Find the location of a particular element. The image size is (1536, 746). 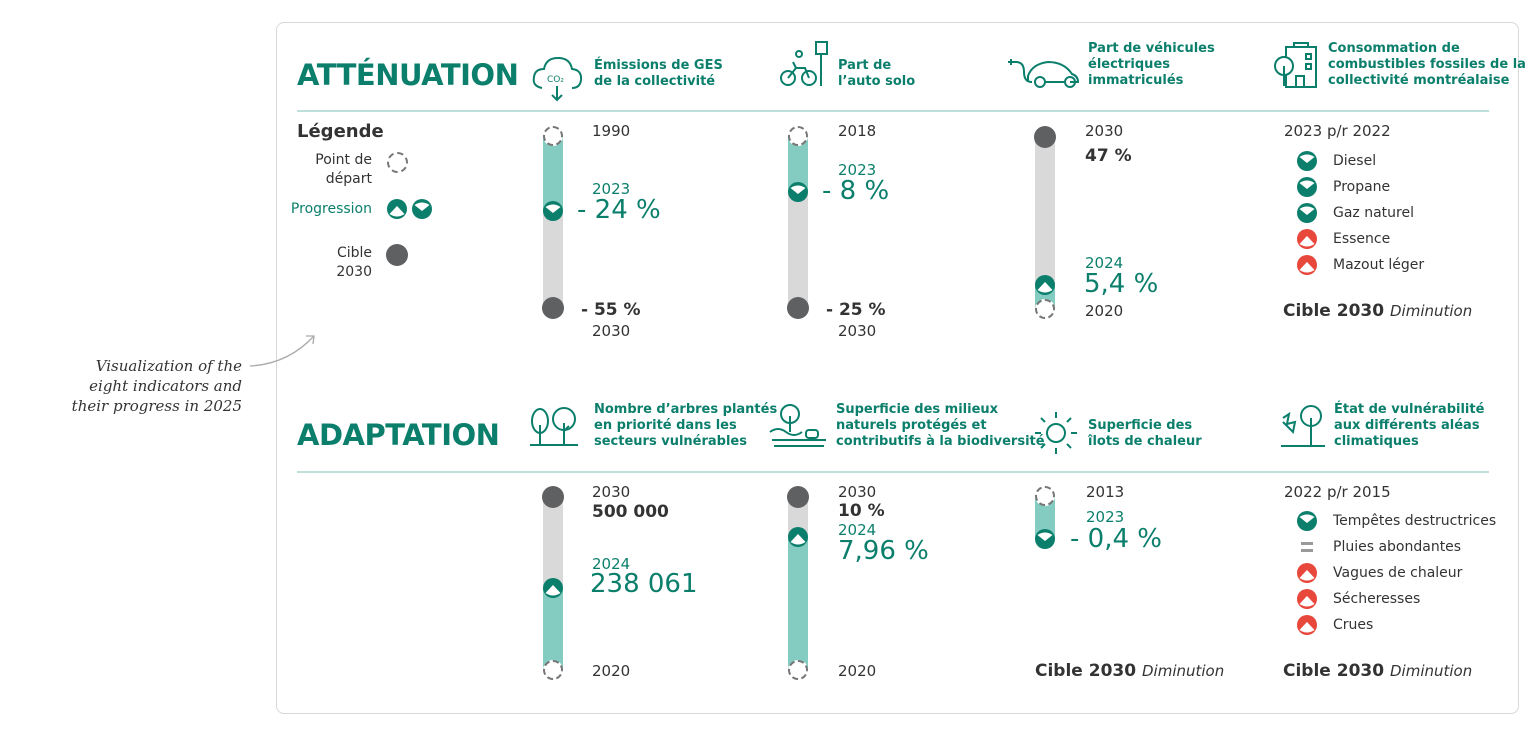

title-line: en priorité dans les is located at coordinates (665, 425).